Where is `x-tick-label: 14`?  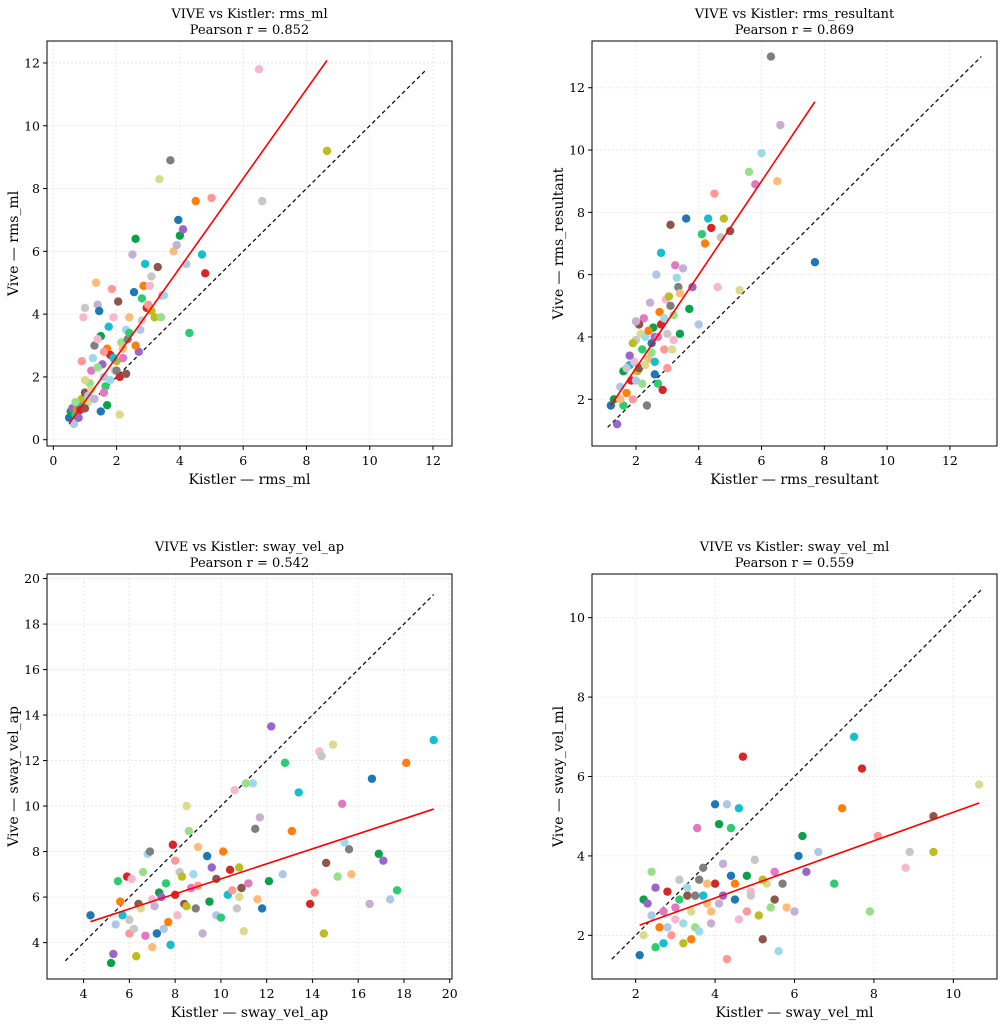 x-tick-label: 14 is located at coordinates (312, 993).